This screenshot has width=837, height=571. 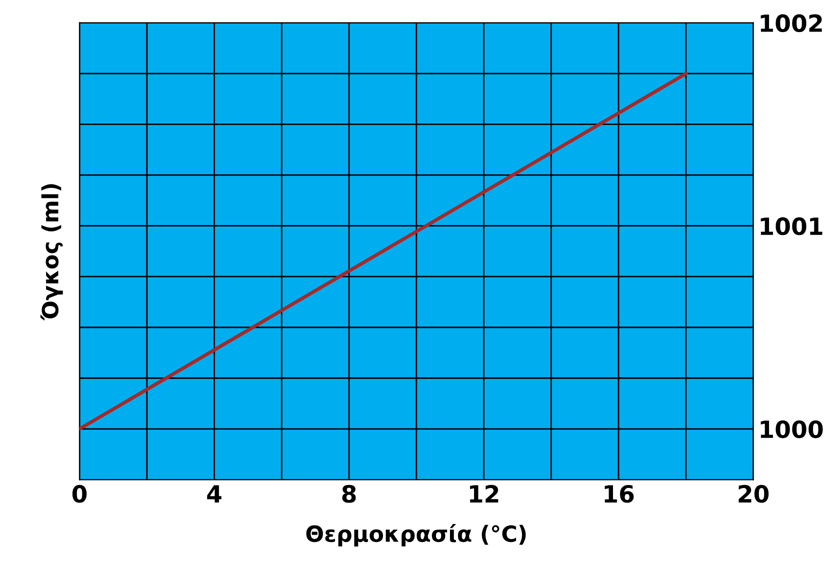 I want to click on y-tick-label: 1002, so click(x=791, y=23).